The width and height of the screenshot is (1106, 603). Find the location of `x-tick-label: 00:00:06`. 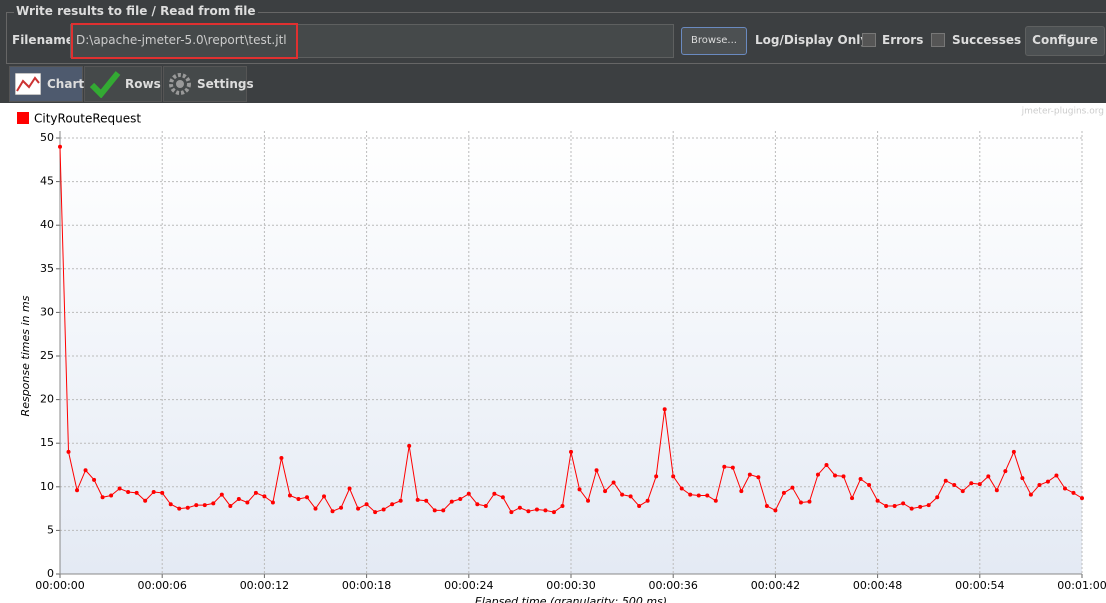

x-tick-label: 00:00:06 is located at coordinates (161, 585).